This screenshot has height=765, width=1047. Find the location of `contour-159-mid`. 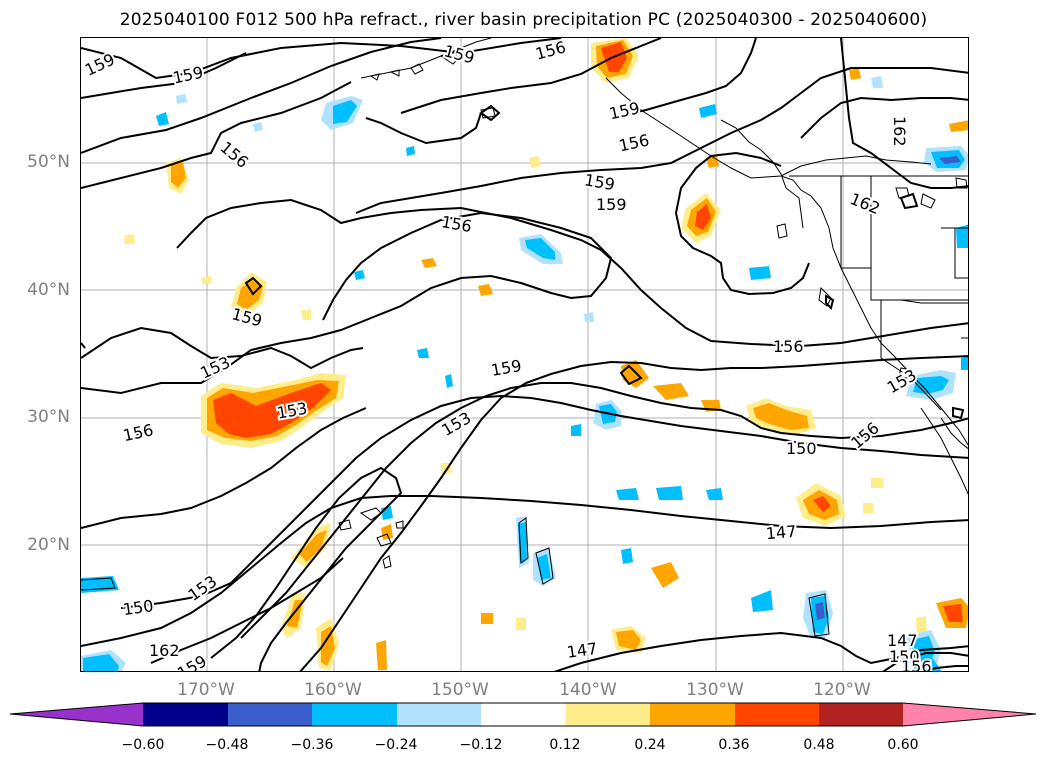

contour-159-mid is located at coordinates (661, 140).